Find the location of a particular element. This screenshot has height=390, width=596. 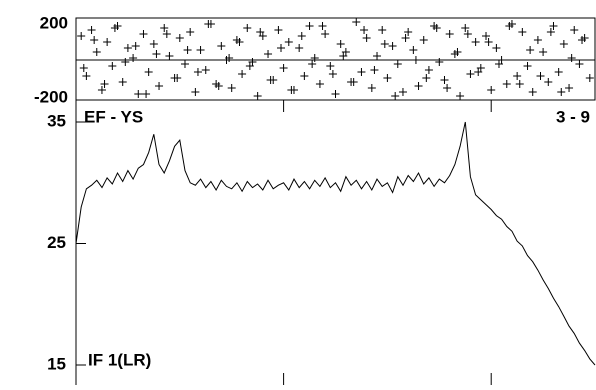

y-tick-label: 200 is located at coordinates (54, 22).